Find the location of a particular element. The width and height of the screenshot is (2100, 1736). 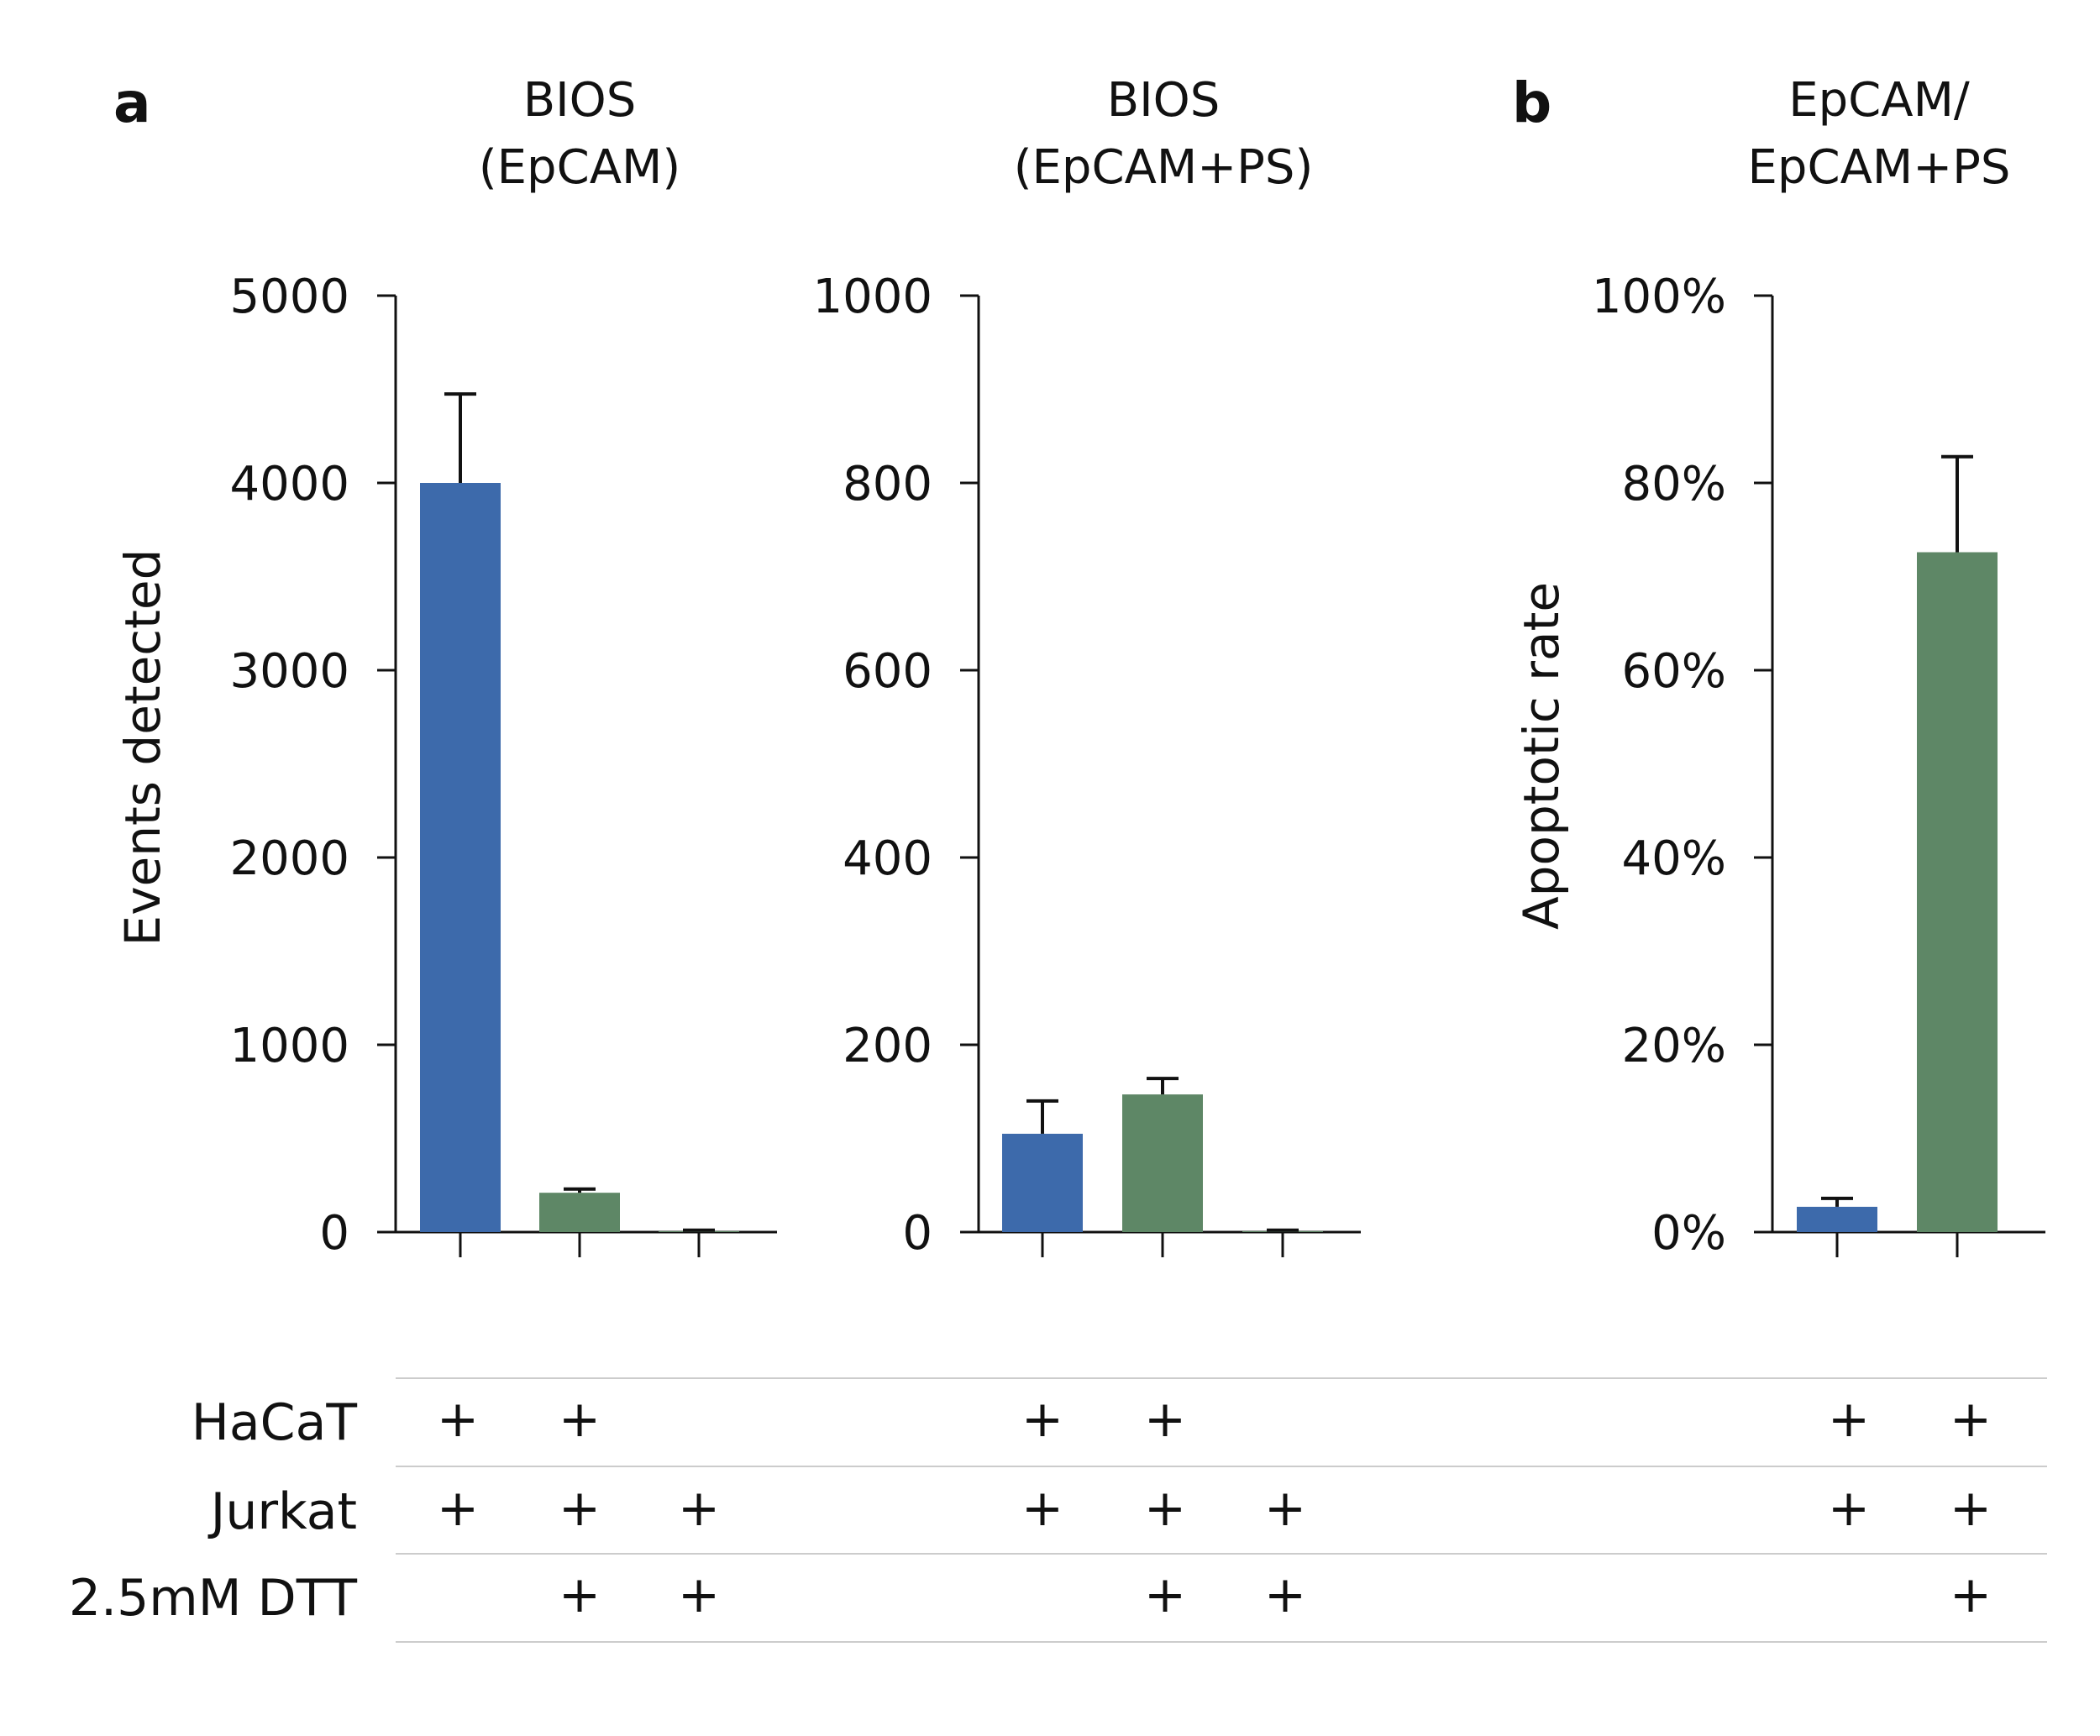

y-tick-label: 600 is located at coordinates (887, 671).